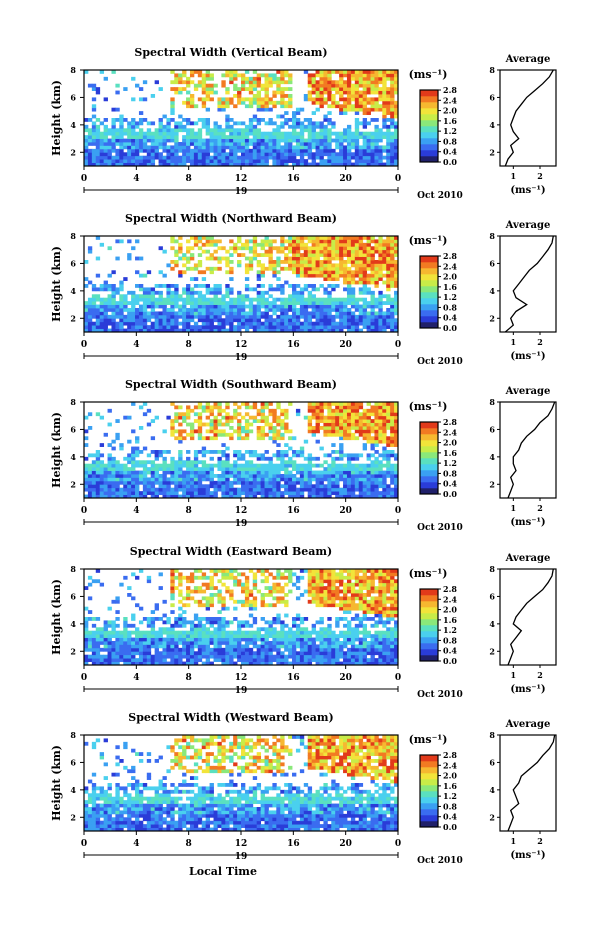 The image size is (610, 929). Describe the element at coordinates (429, 93) in the screenshot. I see `colorbar-step` at that location.